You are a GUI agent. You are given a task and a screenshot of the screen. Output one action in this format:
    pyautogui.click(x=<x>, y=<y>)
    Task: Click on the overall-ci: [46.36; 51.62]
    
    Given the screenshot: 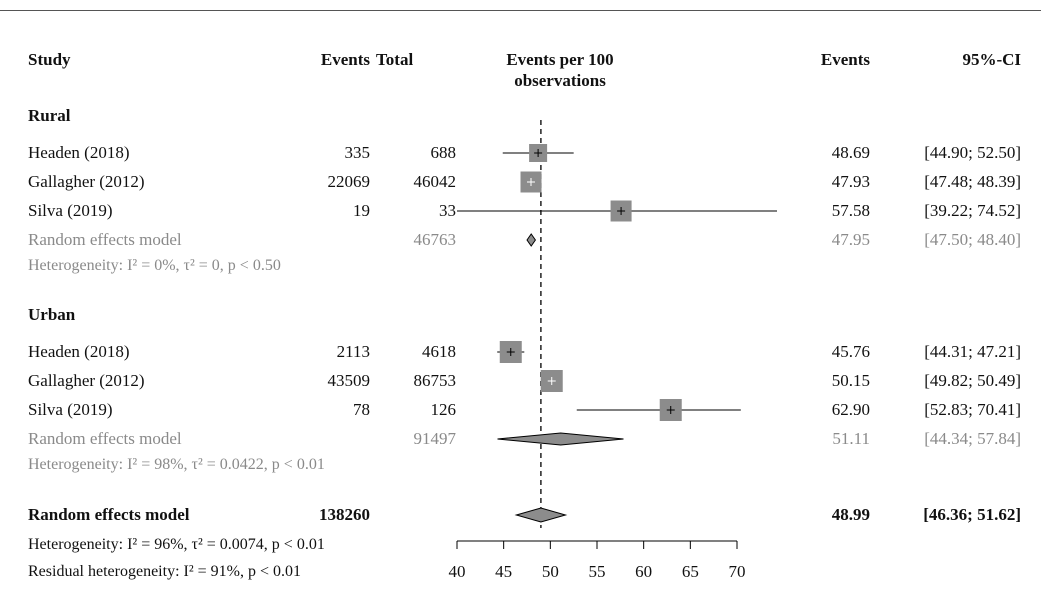 What is the action you would take?
    pyautogui.click(x=972, y=514)
    